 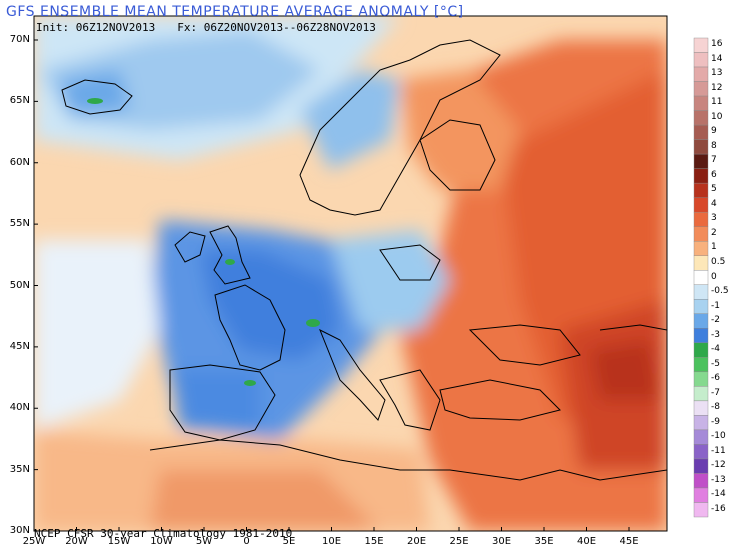 I want to click on lon-label: 10E, so click(x=331, y=541).